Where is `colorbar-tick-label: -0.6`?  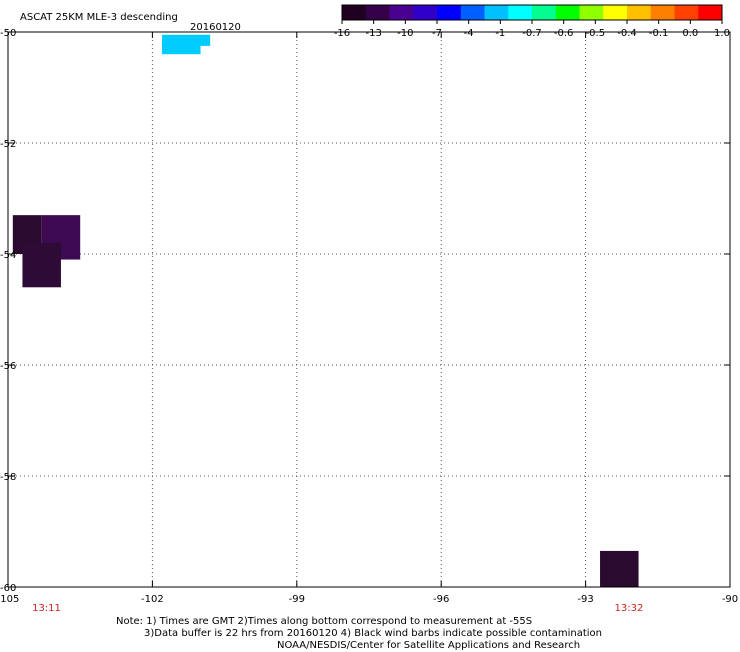 colorbar-tick-label: -0.6 is located at coordinates (564, 33).